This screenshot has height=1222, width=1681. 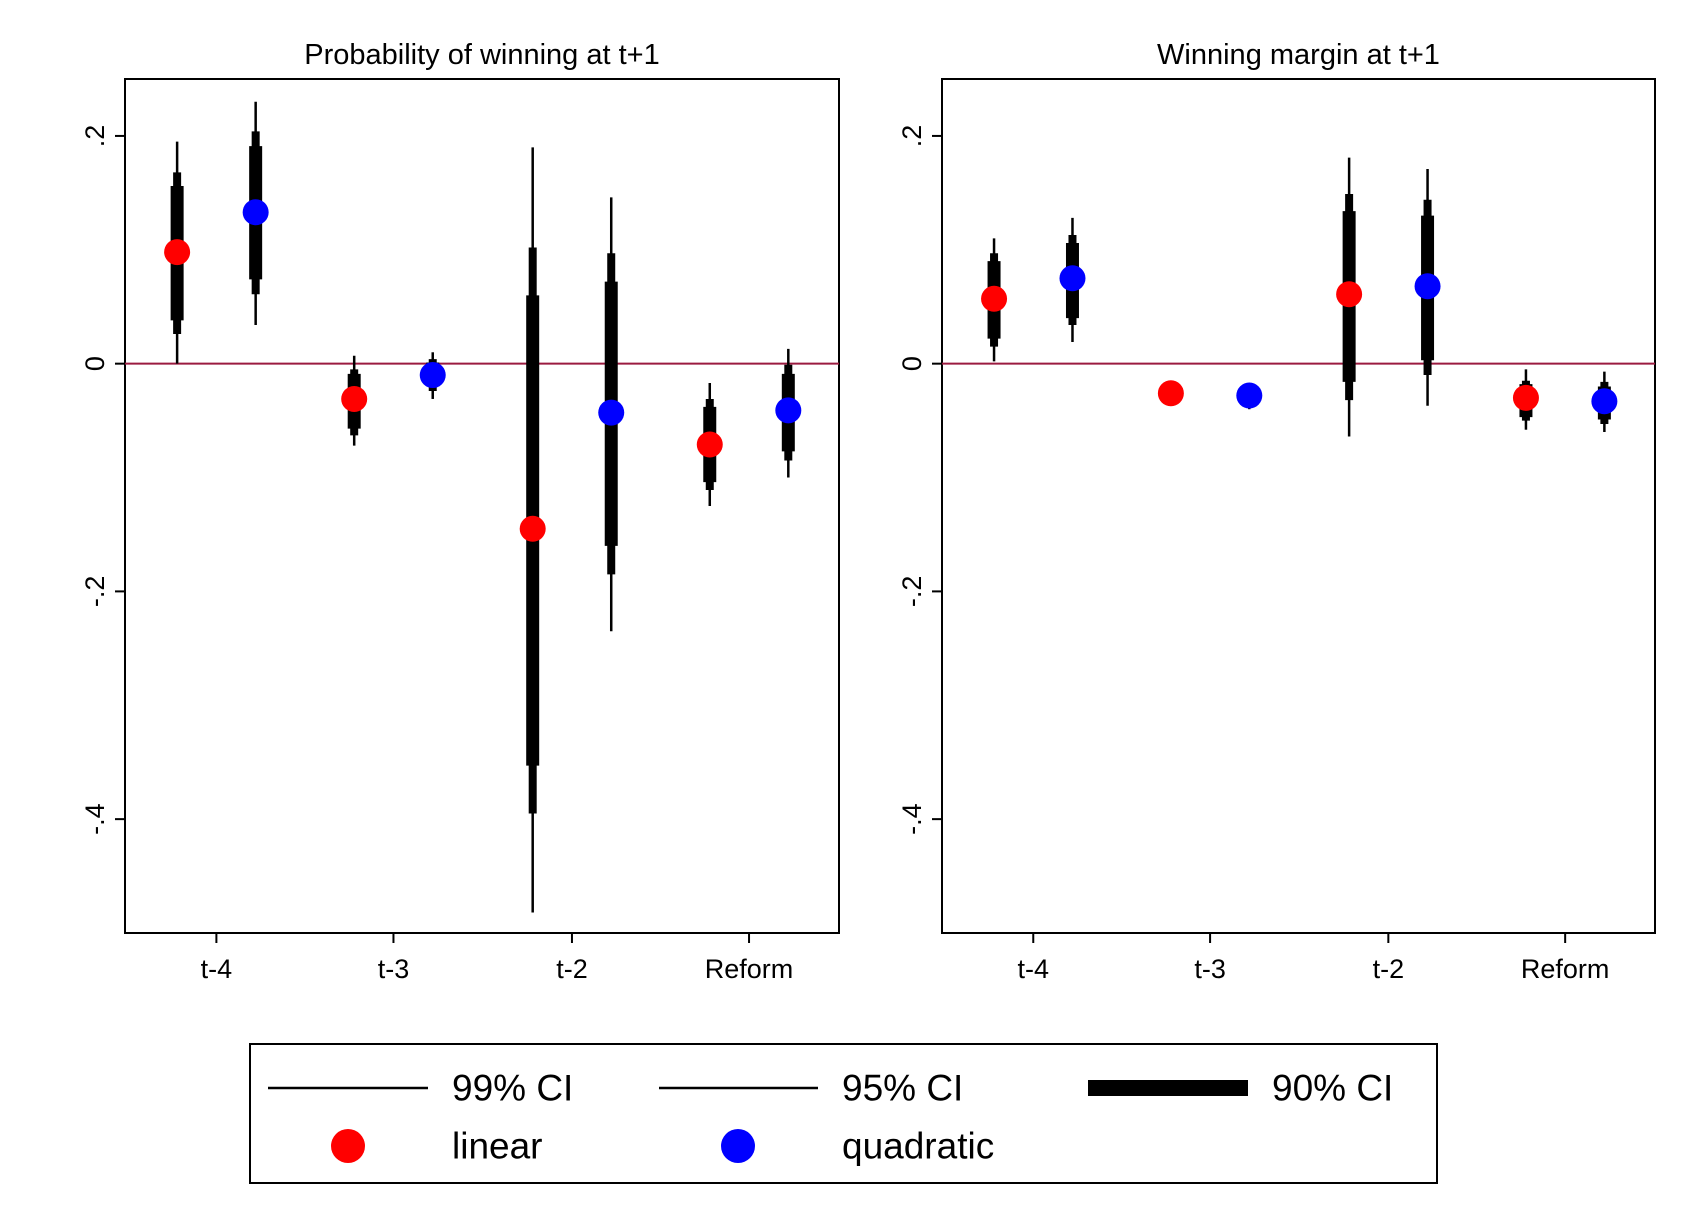 What do you see at coordinates (512, 1088) in the screenshot?
I see `legend-item-99-ci-label: 99% CI` at bounding box center [512, 1088].